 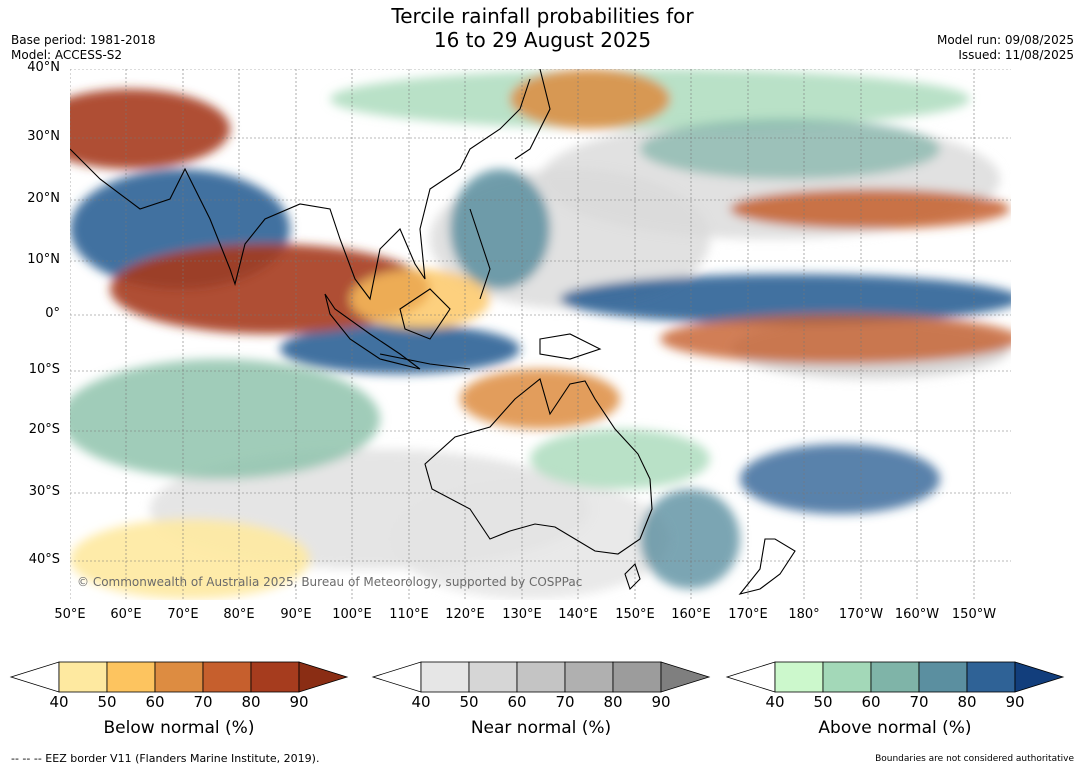 What do you see at coordinates (183, 614) in the screenshot?
I see `longitude-label: 70°E` at bounding box center [183, 614].